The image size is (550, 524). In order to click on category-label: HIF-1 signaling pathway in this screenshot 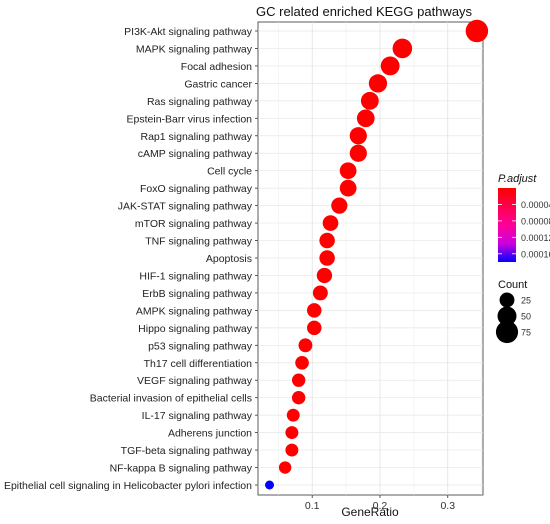, I will do `click(195, 276)`.